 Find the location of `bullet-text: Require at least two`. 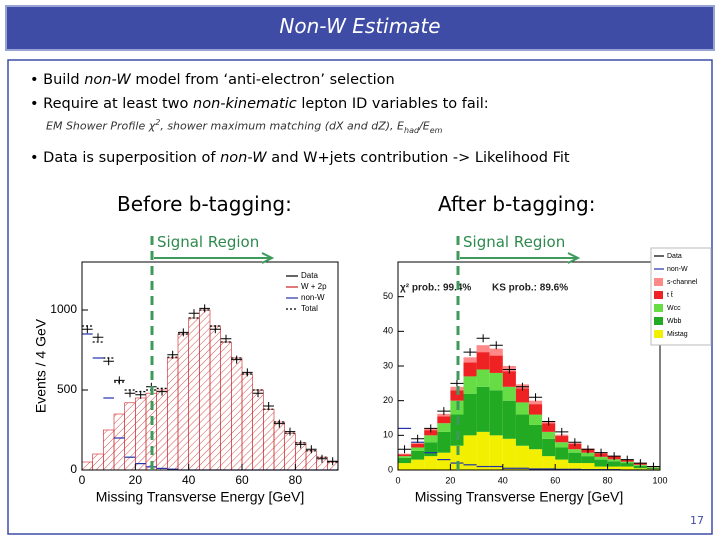

bullet-text: Require at least two is located at coordinates (118, 104).